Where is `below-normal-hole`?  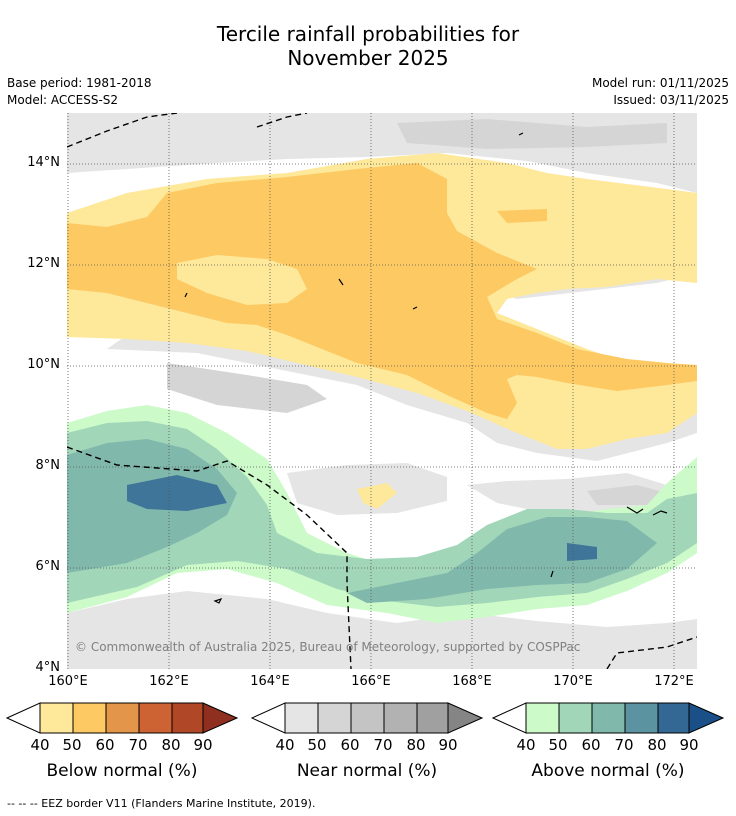
below-normal-hole is located at coordinates (242, 280).